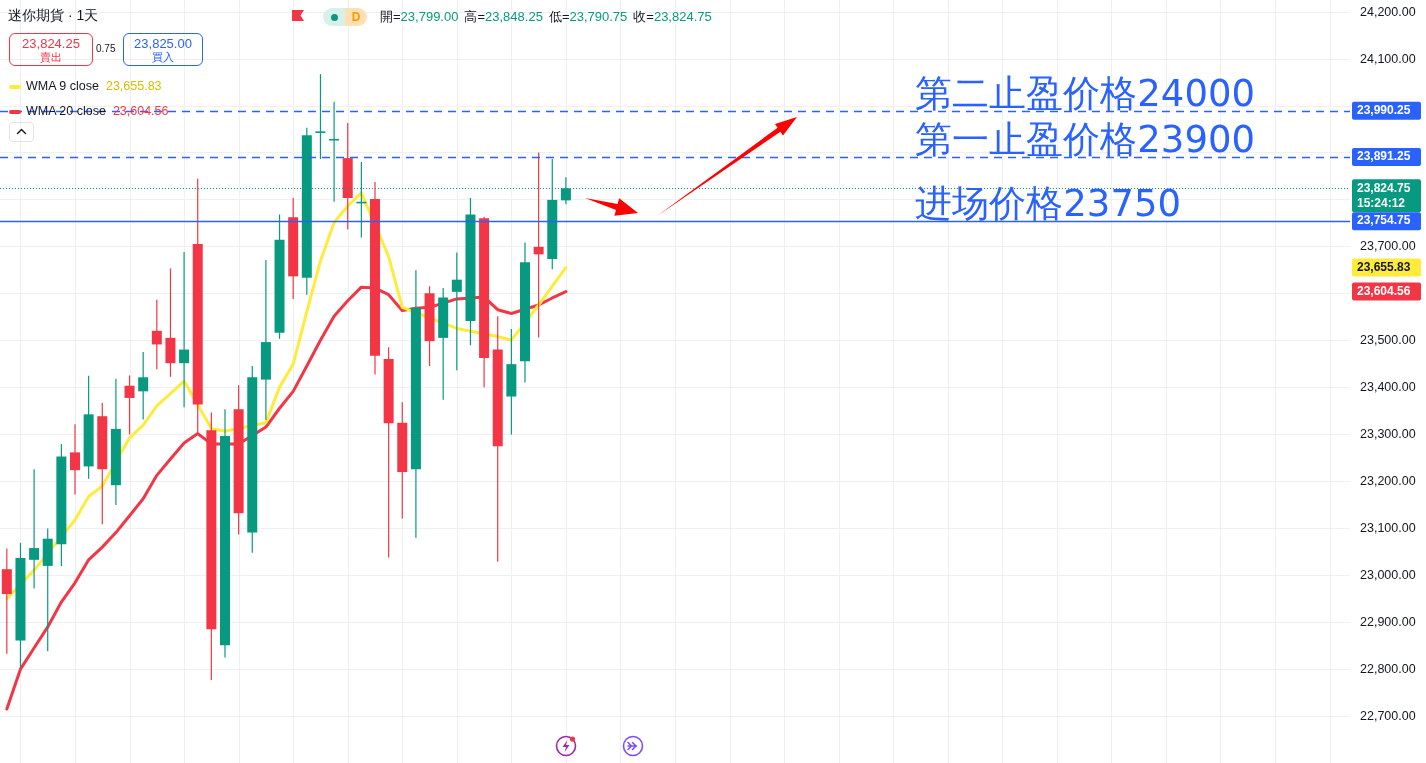 The height and width of the screenshot is (763, 1426). I want to click on annotation: 收=23,824.75, so click(672, 16).